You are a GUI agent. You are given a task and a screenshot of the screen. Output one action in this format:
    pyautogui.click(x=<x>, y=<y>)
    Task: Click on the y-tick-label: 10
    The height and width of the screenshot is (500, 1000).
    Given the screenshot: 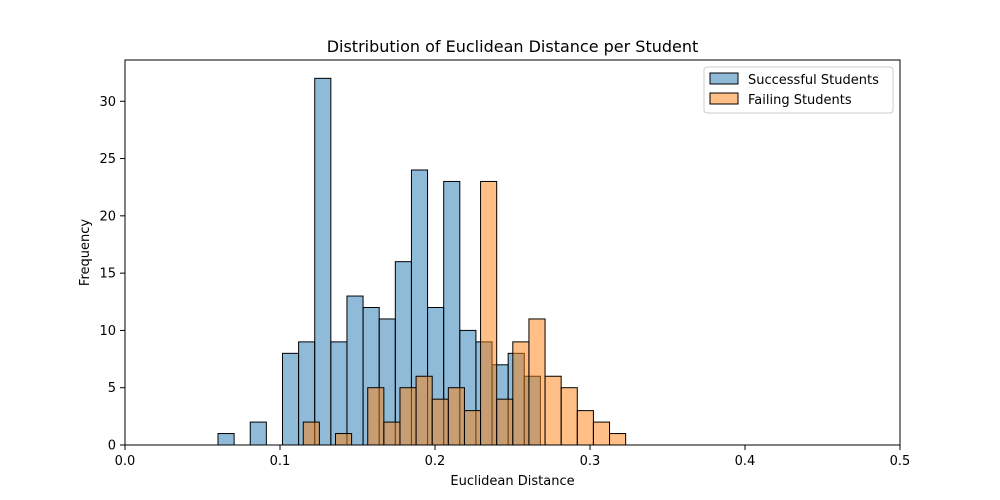 What is the action you would take?
    pyautogui.click(x=107, y=331)
    